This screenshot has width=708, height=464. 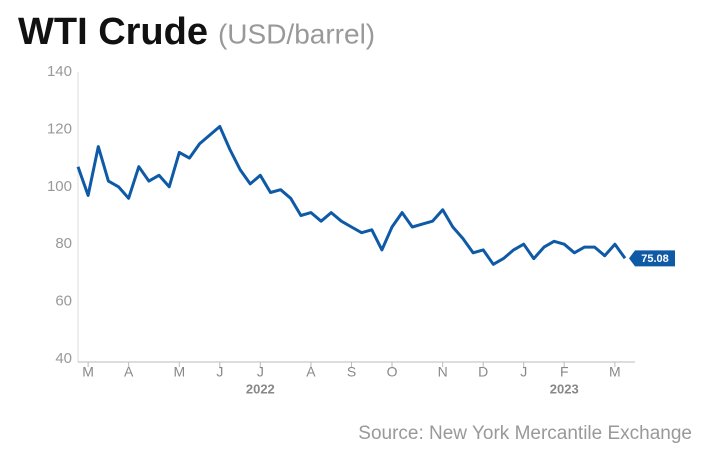 What do you see at coordinates (63, 301) in the screenshot?
I see `y-tick-label: 60` at bounding box center [63, 301].